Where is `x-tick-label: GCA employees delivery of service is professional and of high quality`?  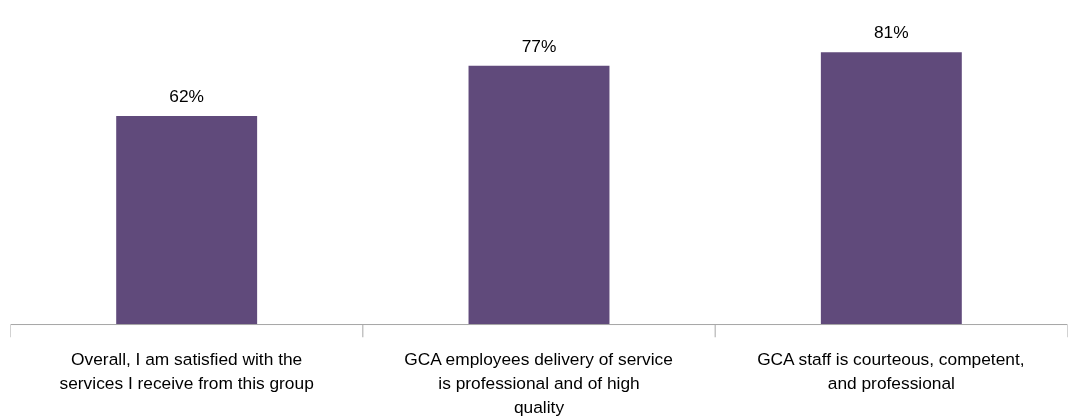
x-tick-label: GCA employees delivery of service is professional and of high quality is located at coordinates (538, 382).